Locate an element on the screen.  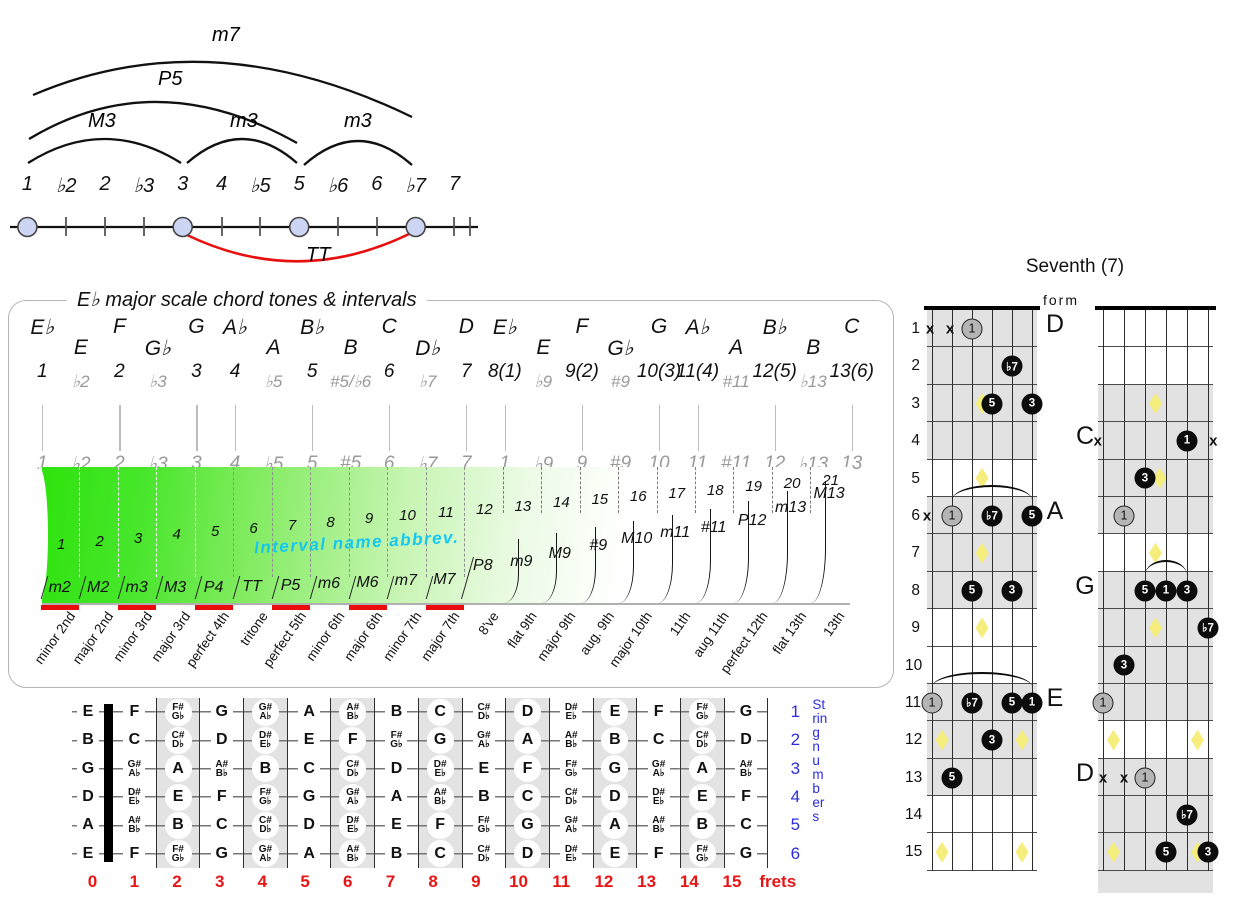
form-span: G is located at coordinates (1085, 647).